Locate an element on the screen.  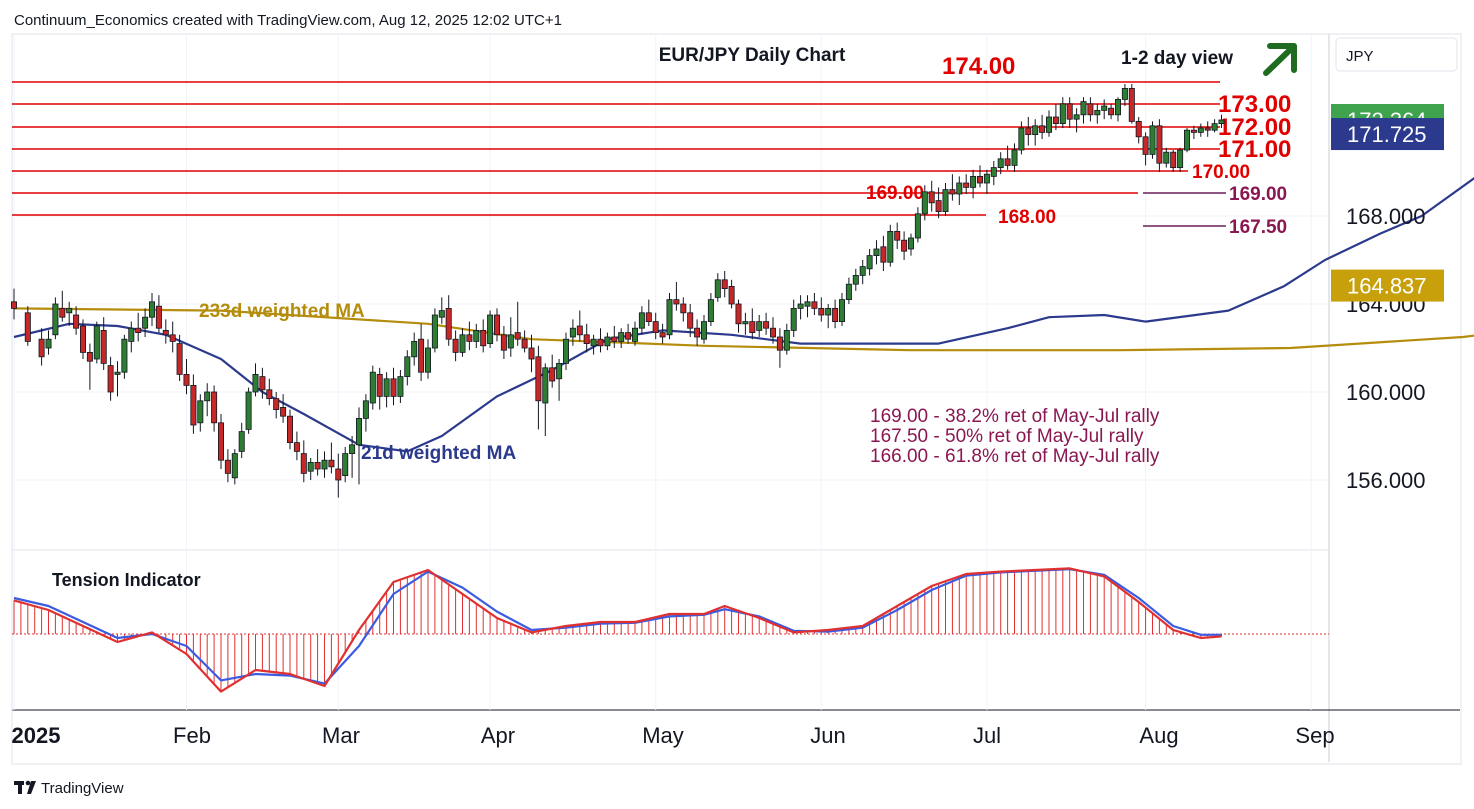
level-label-174.00: 174.00 is located at coordinates (978, 66).